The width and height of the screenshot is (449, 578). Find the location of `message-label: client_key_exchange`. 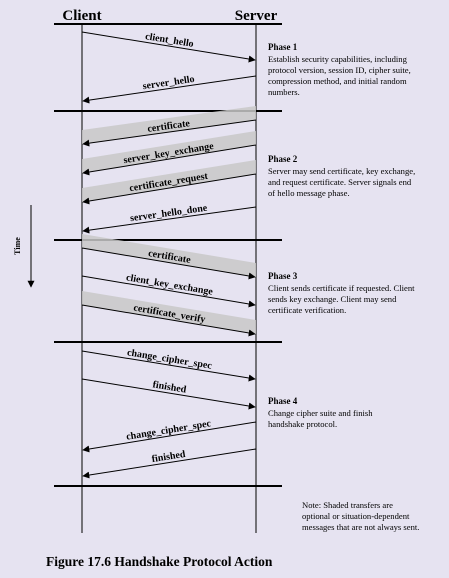

message-label: client_key_exchange is located at coordinates (169, 284).